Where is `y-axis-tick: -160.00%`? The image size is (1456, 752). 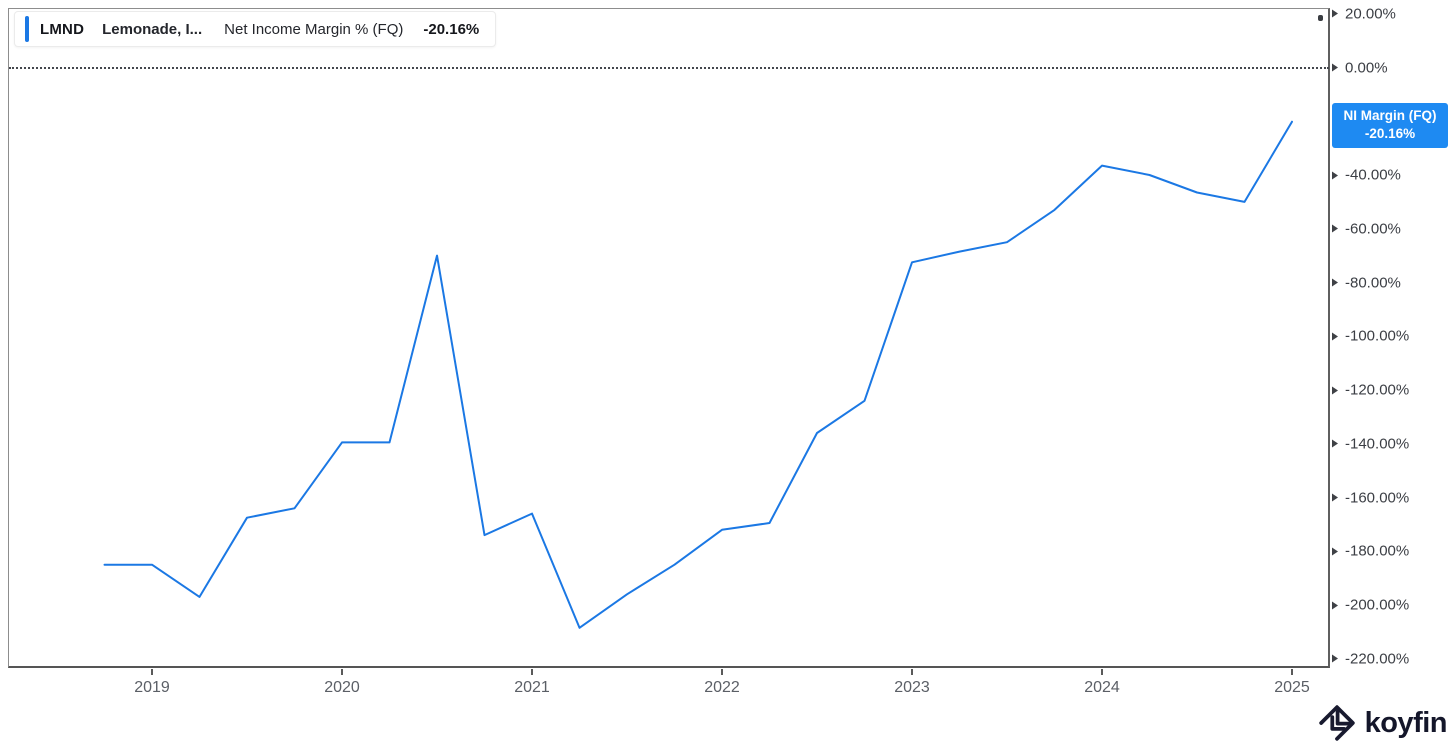
y-axis-tick: -160.00% is located at coordinates (1370, 497).